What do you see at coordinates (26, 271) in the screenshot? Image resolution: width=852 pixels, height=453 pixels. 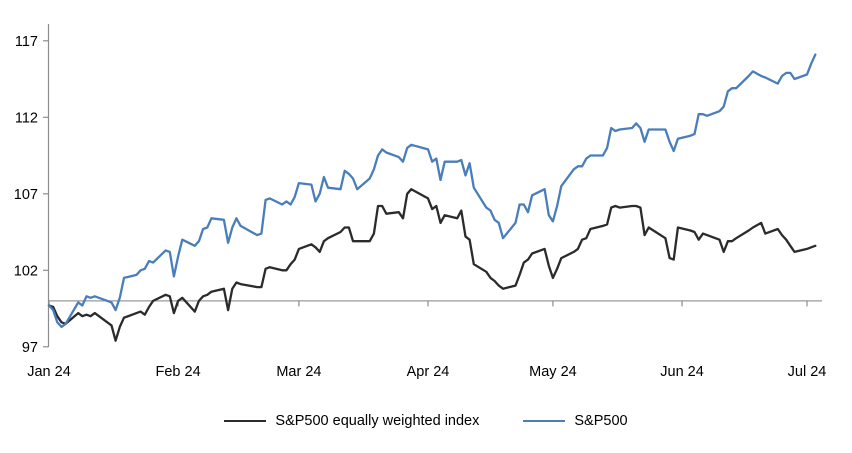 I see `y-axis-tick-label: 102` at bounding box center [26, 271].